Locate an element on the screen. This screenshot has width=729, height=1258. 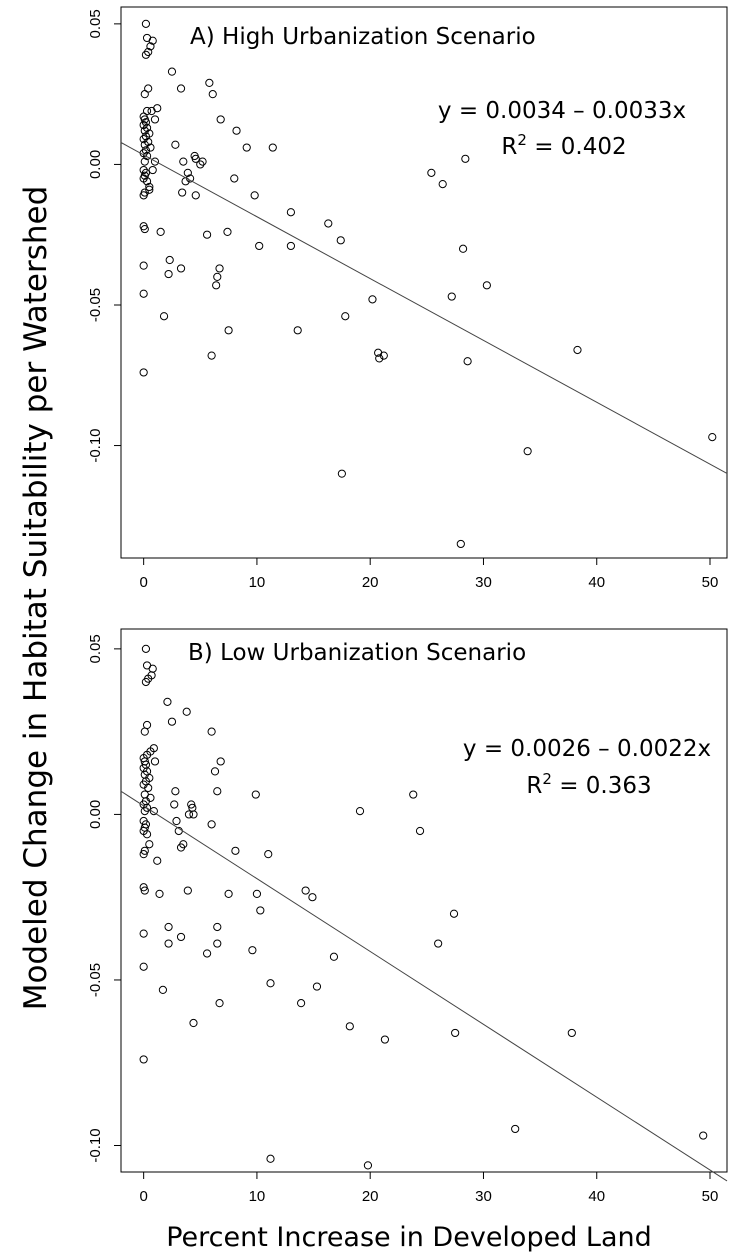
x-tick-label: 30 is located at coordinates (483, 1196).